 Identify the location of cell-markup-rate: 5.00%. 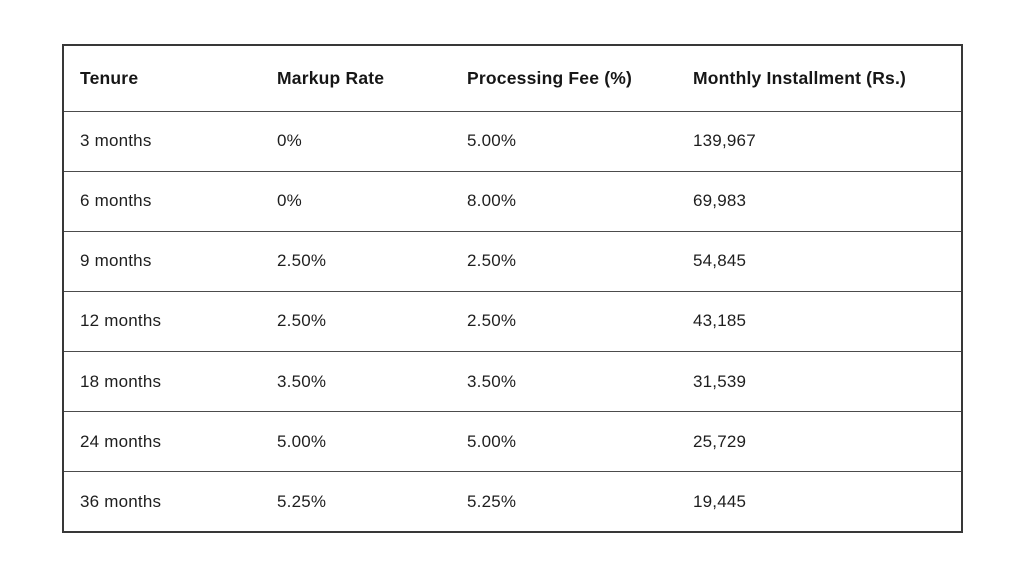
(356, 441).